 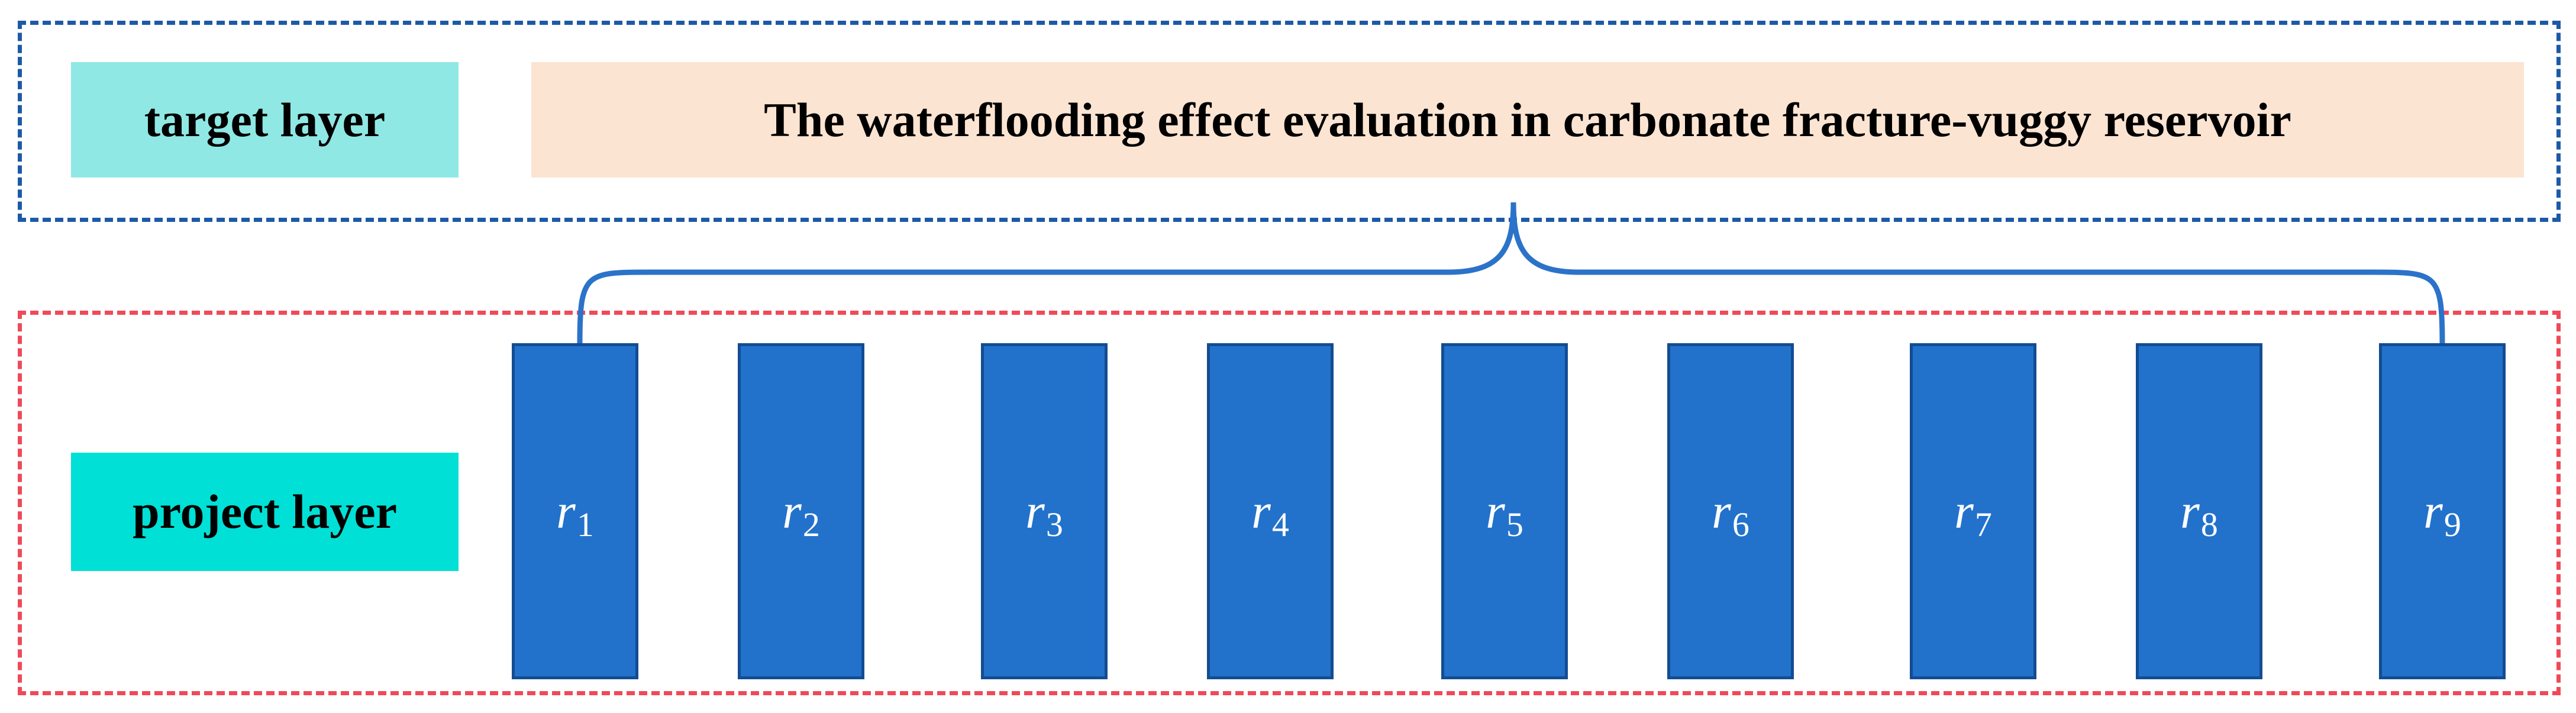 What do you see at coordinates (1983, 524) in the screenshot?
I see `indicator-subscript: 7` at bounding box center [1983, 524].